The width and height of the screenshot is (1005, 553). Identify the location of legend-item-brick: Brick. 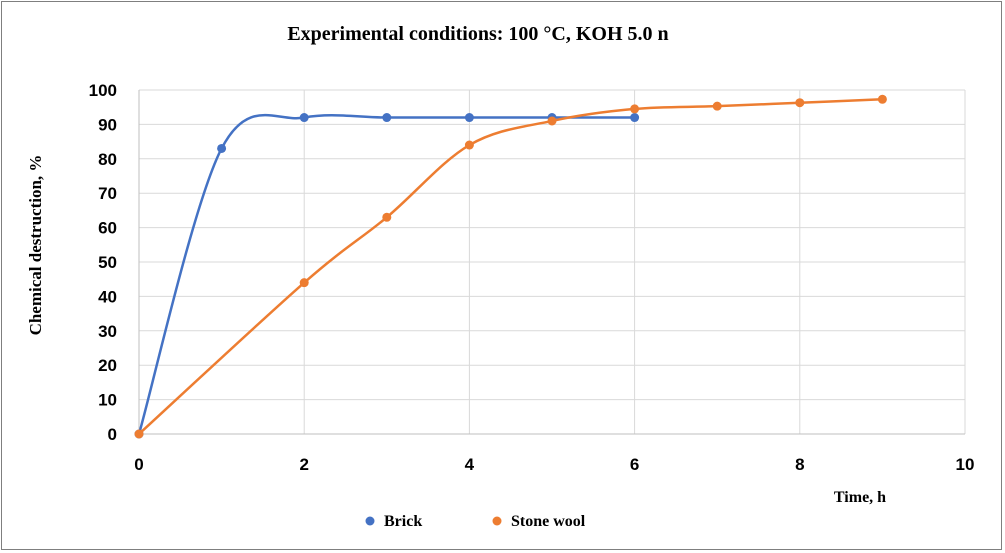
(393, 521).